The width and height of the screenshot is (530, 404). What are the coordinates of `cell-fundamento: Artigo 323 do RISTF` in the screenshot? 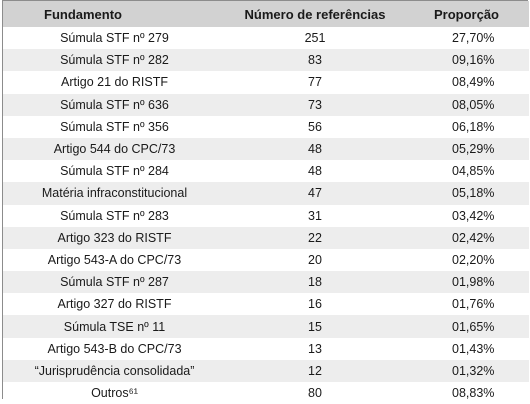 It's located at (114, 237).